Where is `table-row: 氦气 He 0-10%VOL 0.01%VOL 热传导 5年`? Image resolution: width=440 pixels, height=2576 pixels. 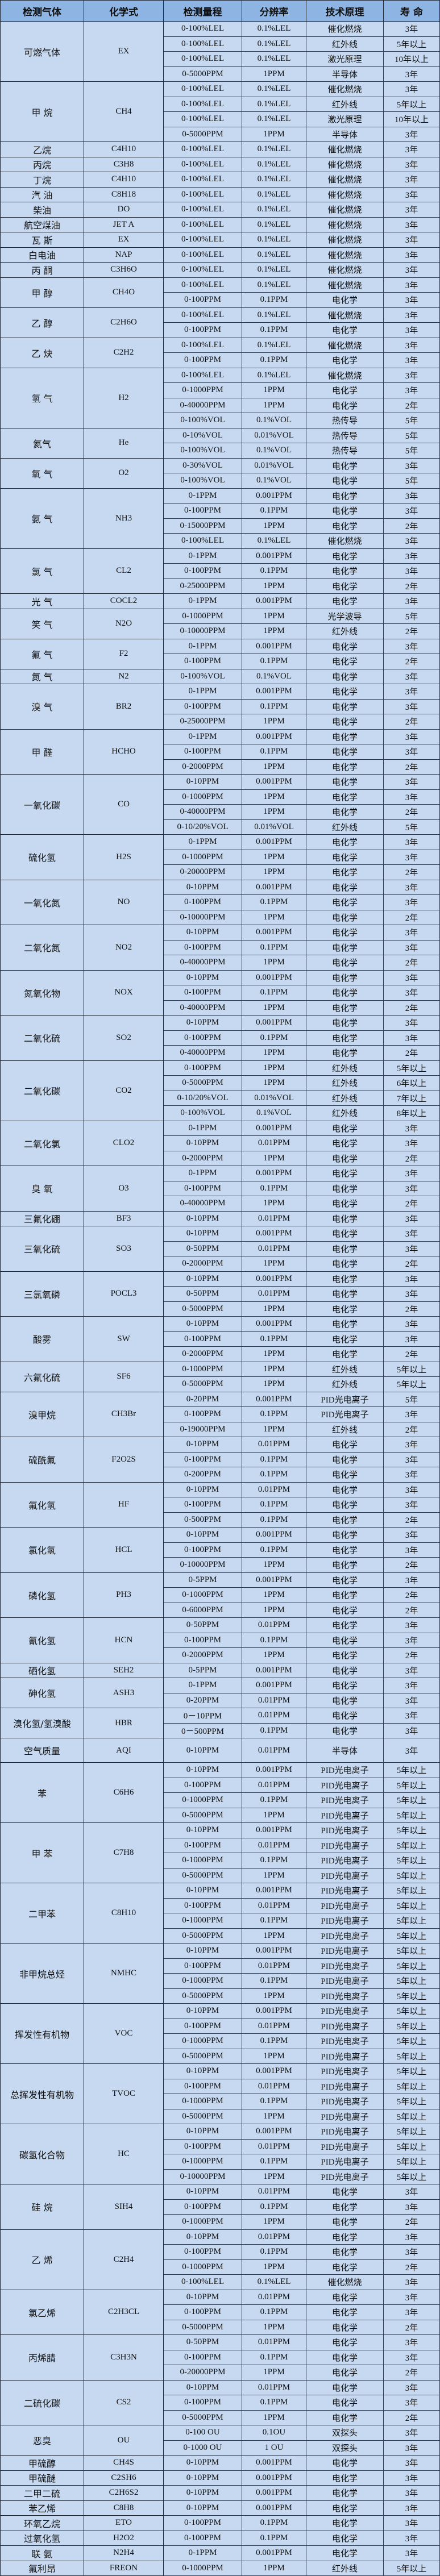 table-row: 氦气 He 0-10%VOL 0.01%VOL 热传导 5年 is located at coordinates (220, 443).